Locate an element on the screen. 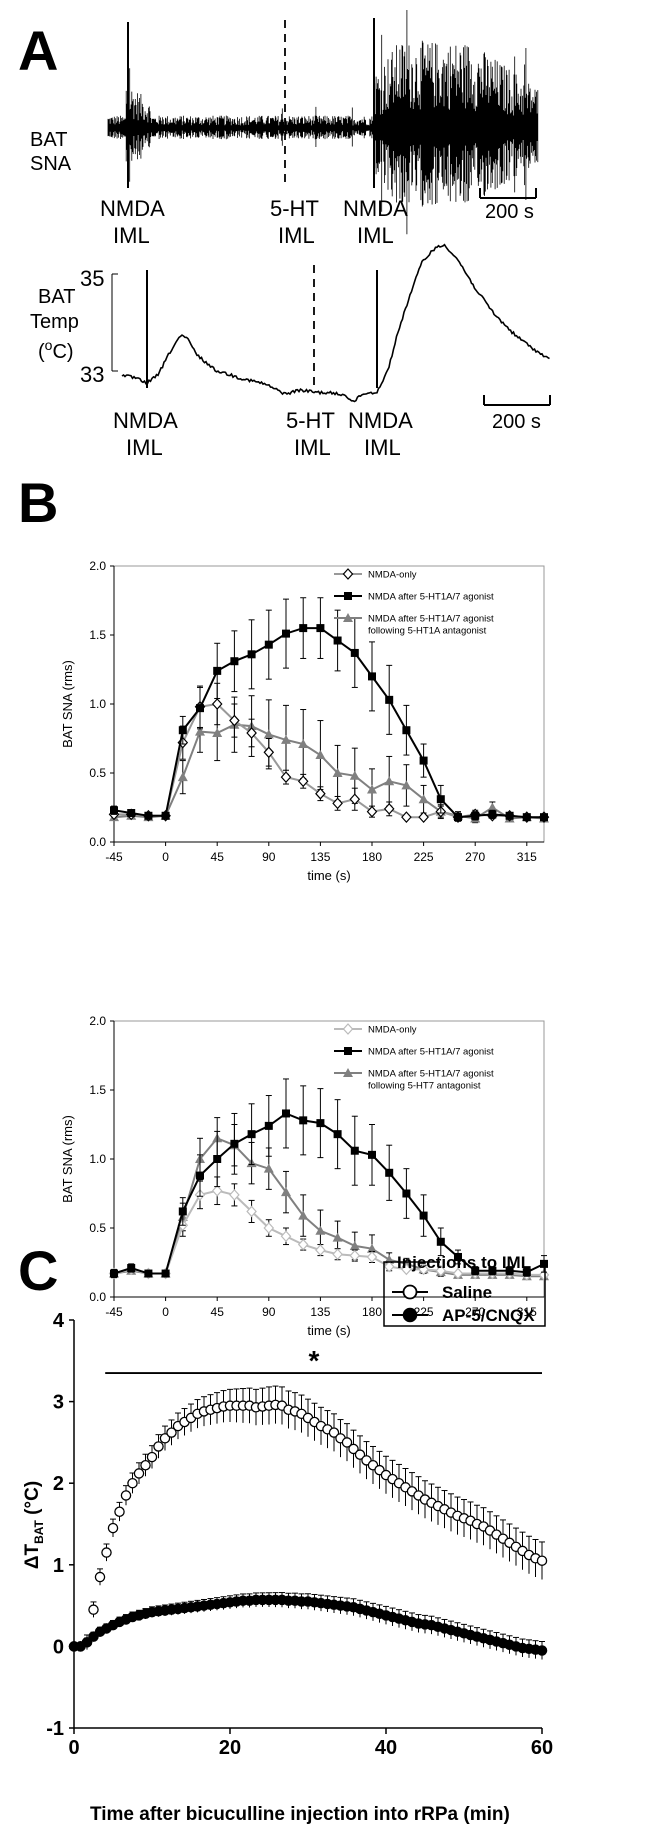 The image size is (666, 1827). sna-iml-label-1: IML is located at coordinates (131, 235).